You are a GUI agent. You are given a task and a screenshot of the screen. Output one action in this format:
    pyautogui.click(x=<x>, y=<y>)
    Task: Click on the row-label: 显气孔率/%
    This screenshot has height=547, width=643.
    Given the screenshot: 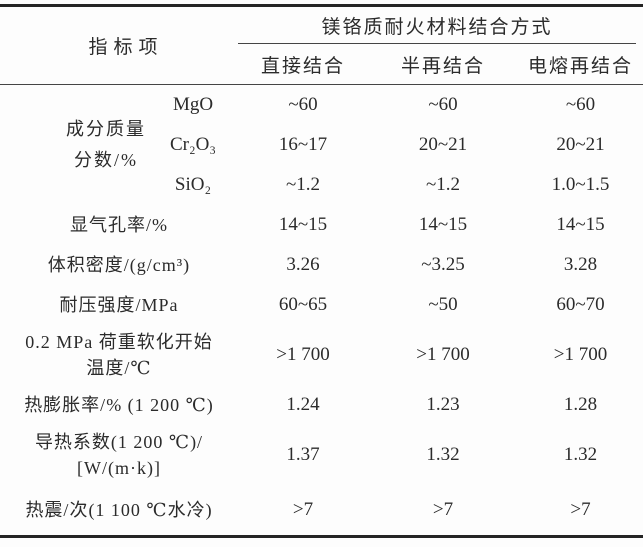 What is the action you would take?
    pyautogui.click(x=119, y=225)
    